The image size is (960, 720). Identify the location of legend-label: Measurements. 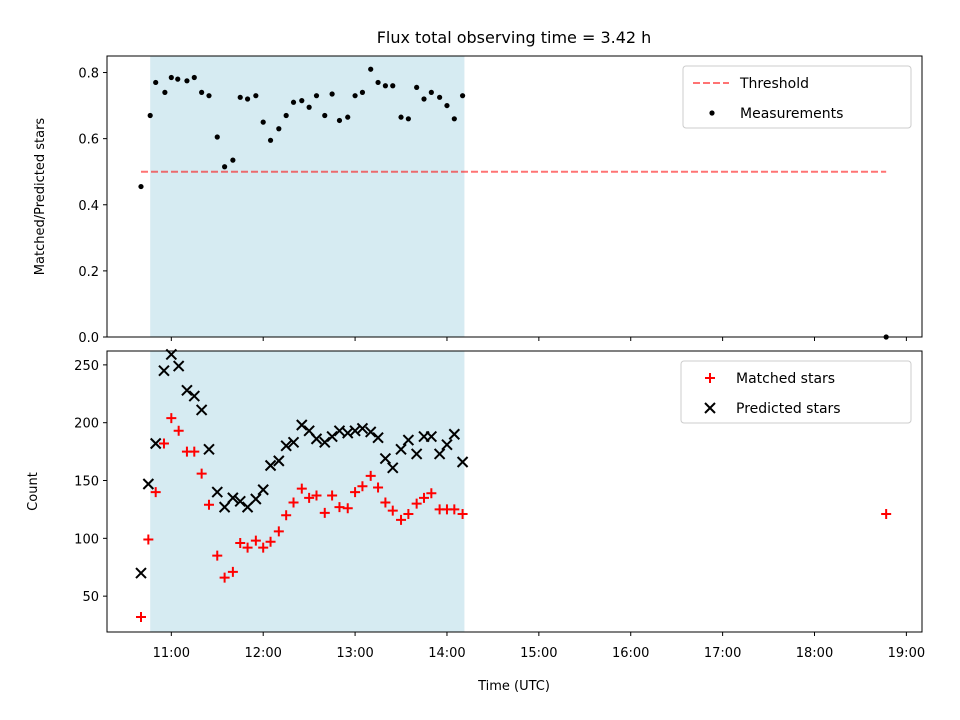
(791, 114).